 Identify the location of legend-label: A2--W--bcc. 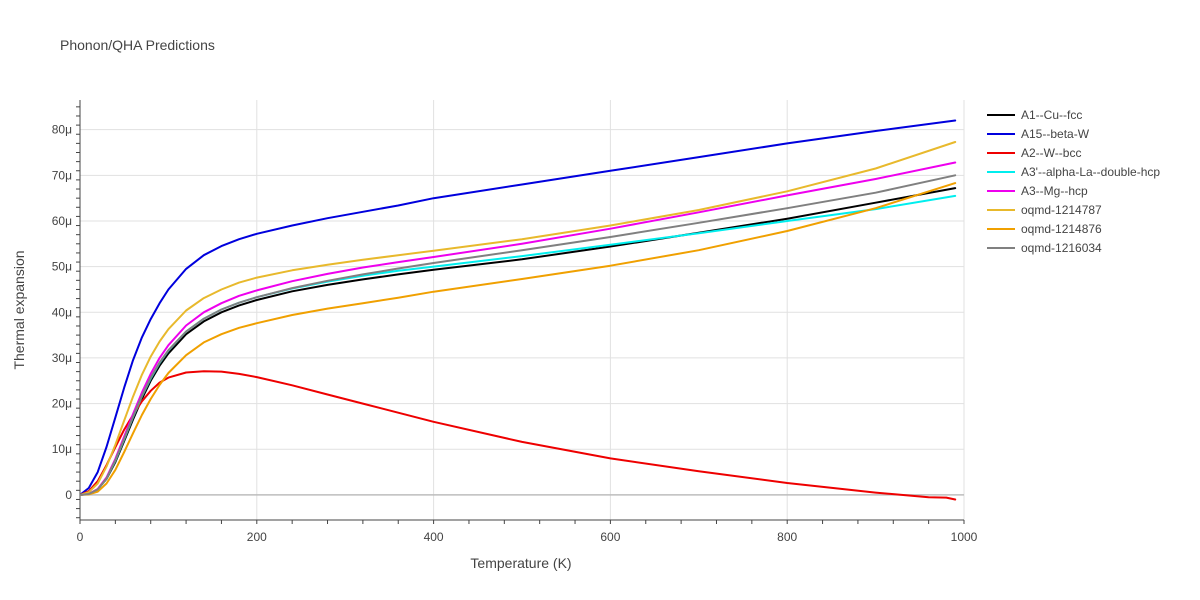
(1051, 153).